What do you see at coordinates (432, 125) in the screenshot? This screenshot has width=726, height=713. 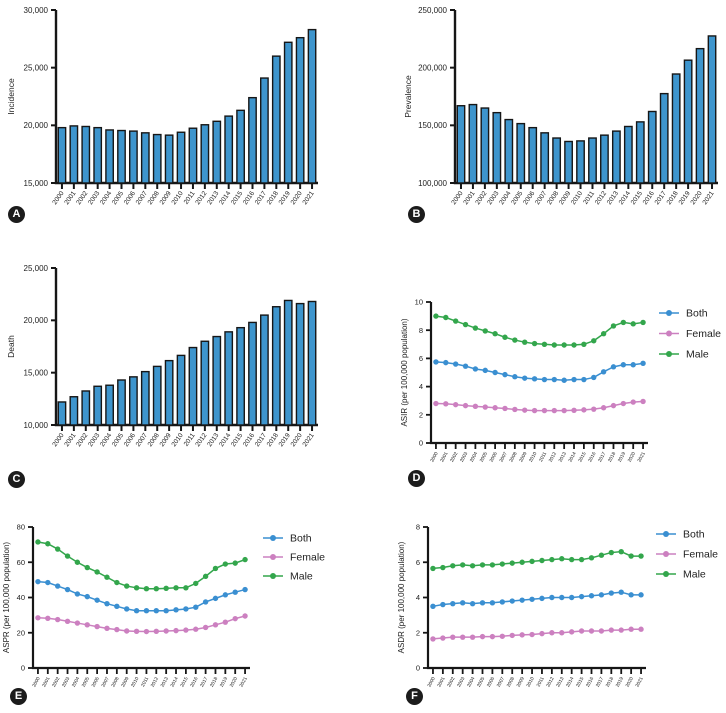 I see `y-tick-label: 150,000` at bounding box center [432, 125].